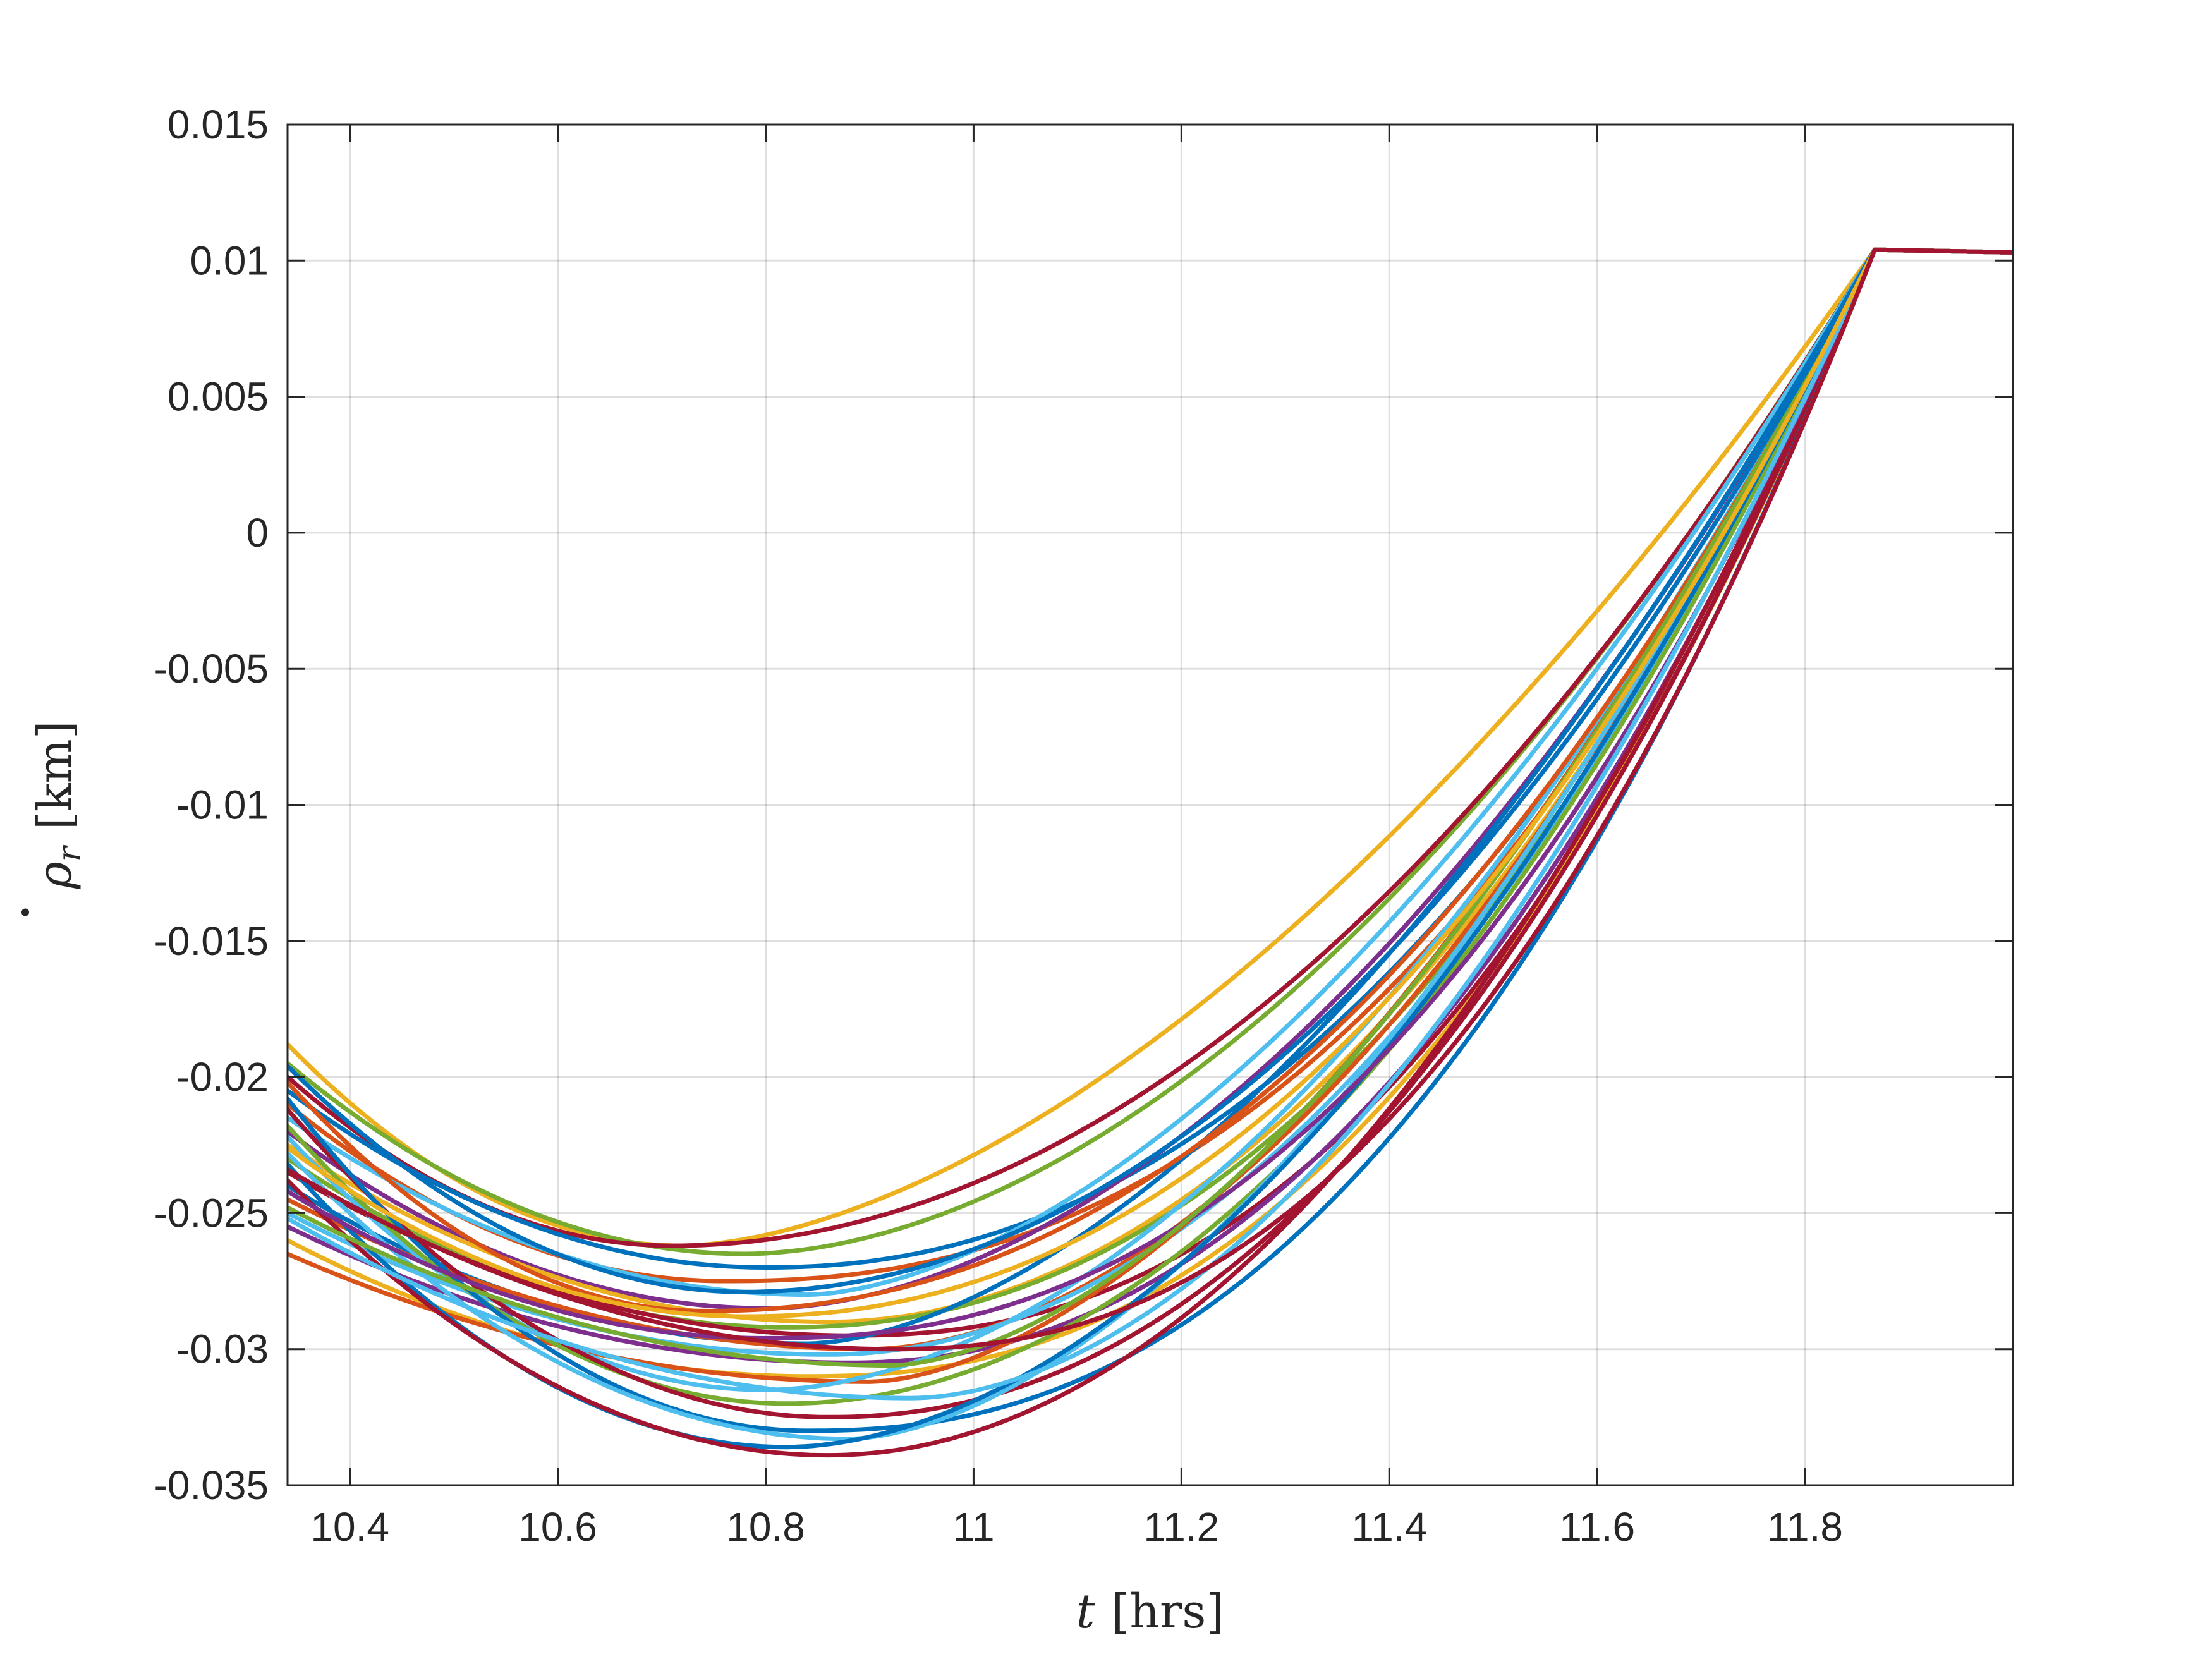 This screenshot has height=1659, width=2212. What do you see at coordinates (1085, 1611) in the screenshot?
I see `x-axis-var: t` at bounding box center [1085, 1611].